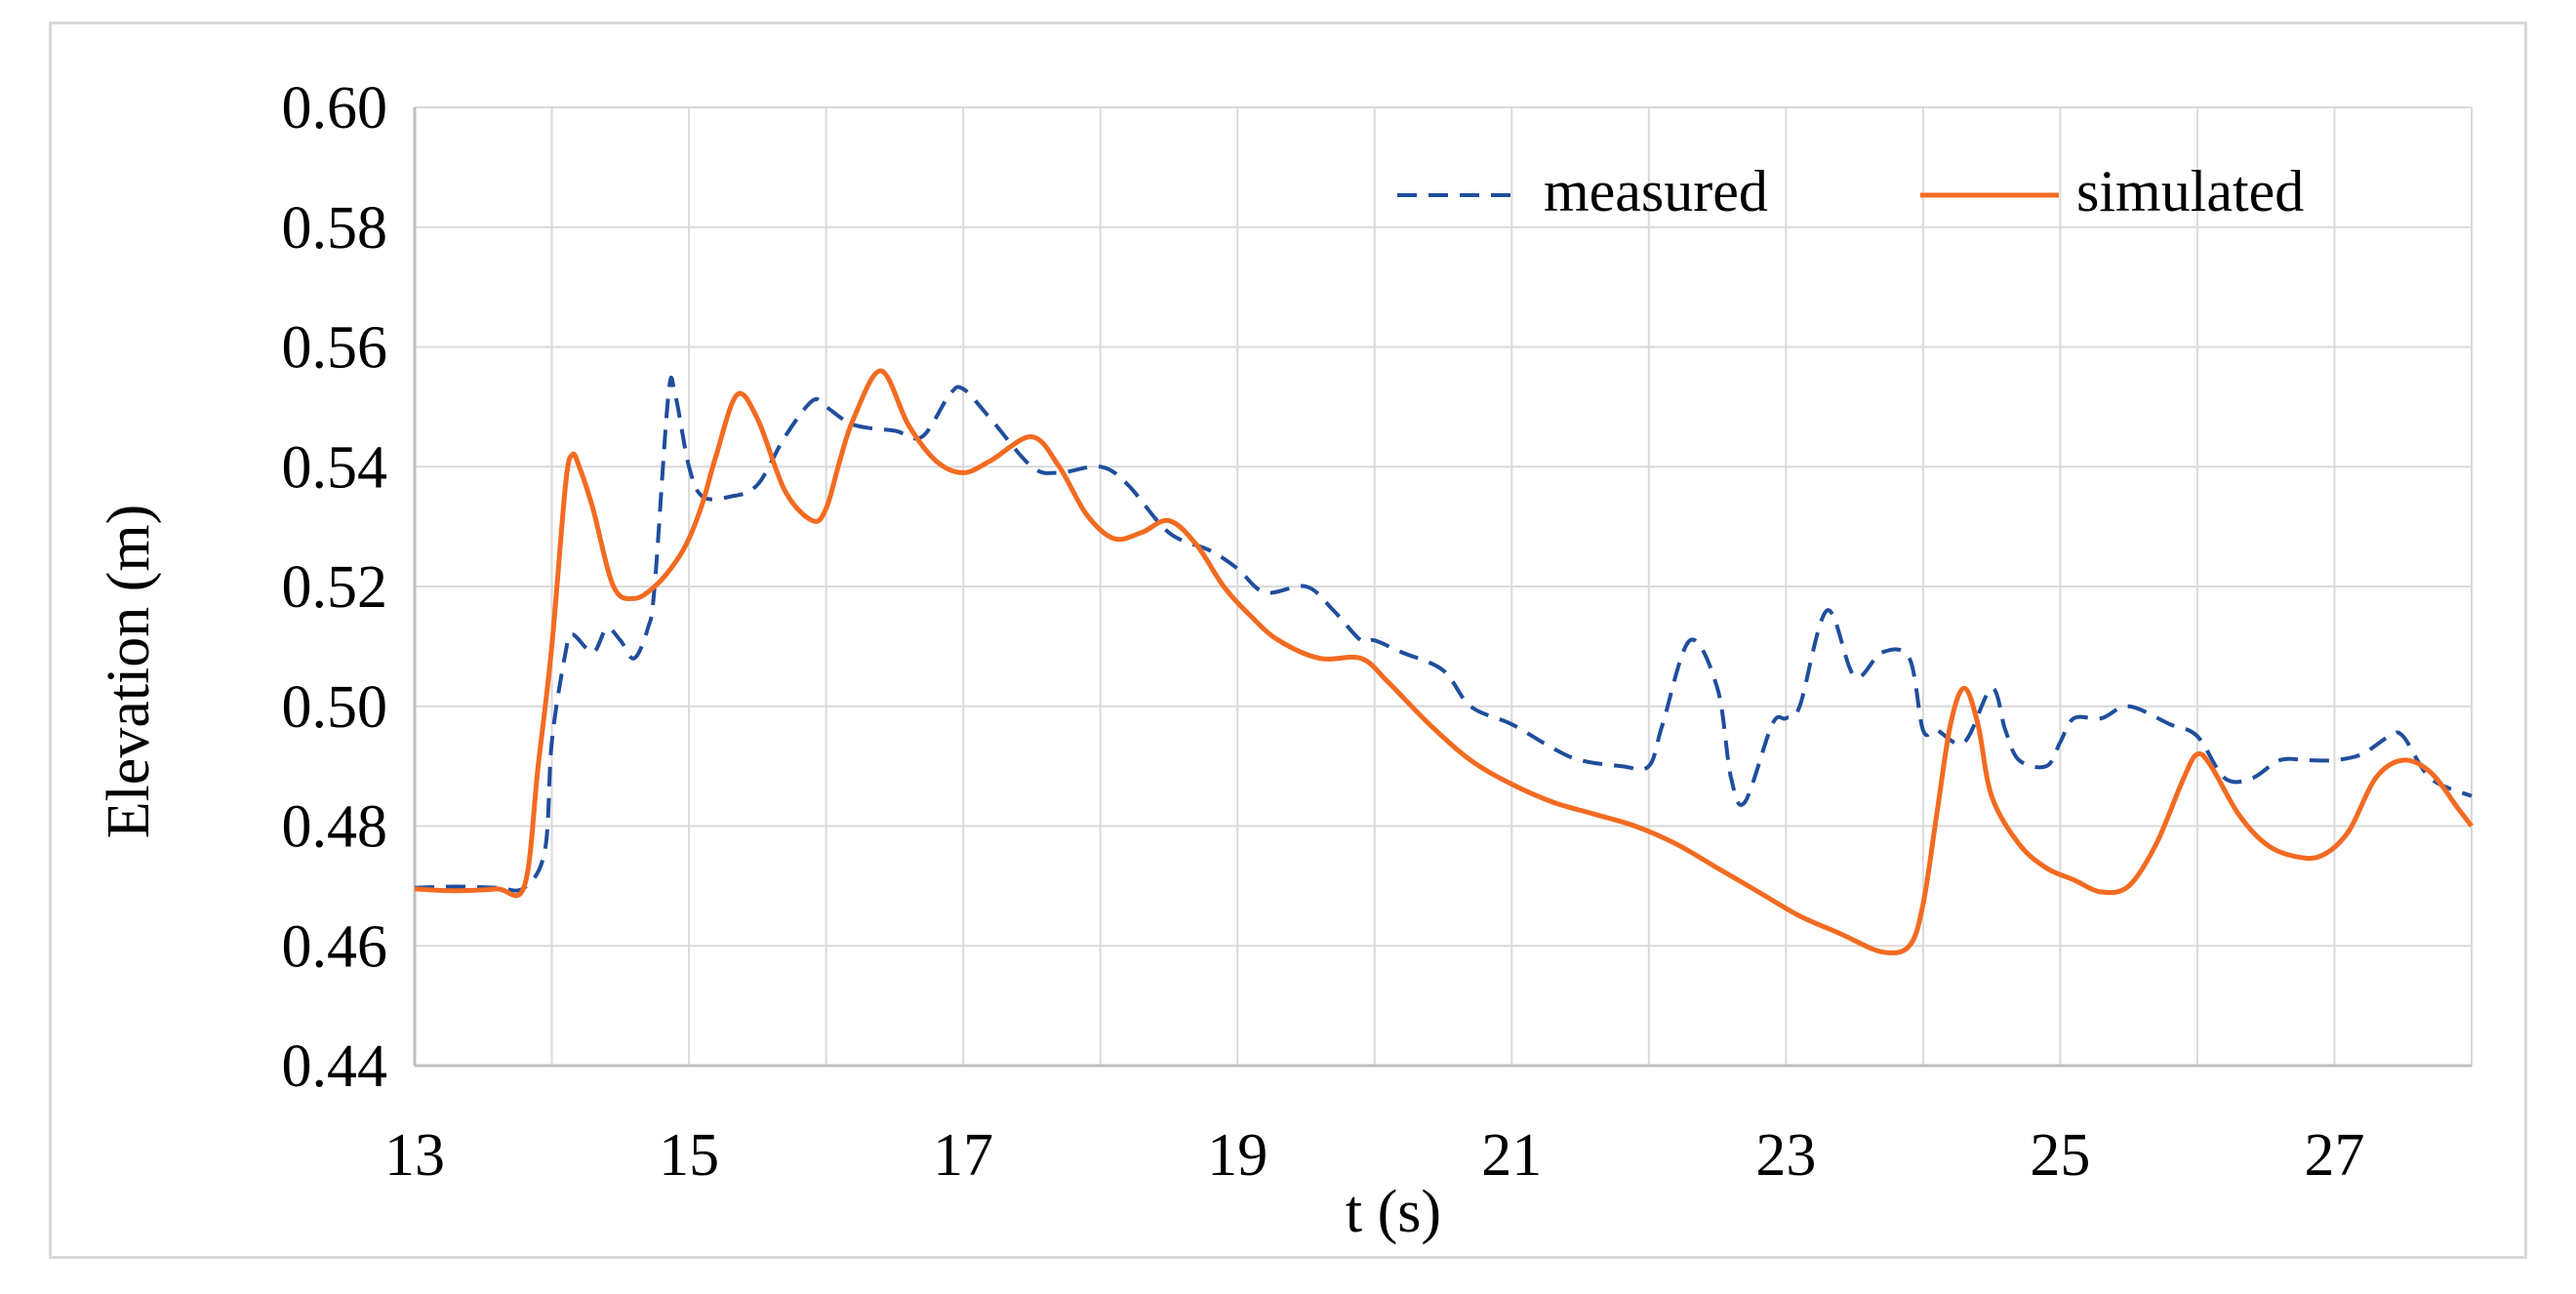 Image resolution: width=2576 pixels, height=1294 pixels. I want to click on x-tick-labels: 13 15 17 19 21 23 25 27, so click(1374, 1155).